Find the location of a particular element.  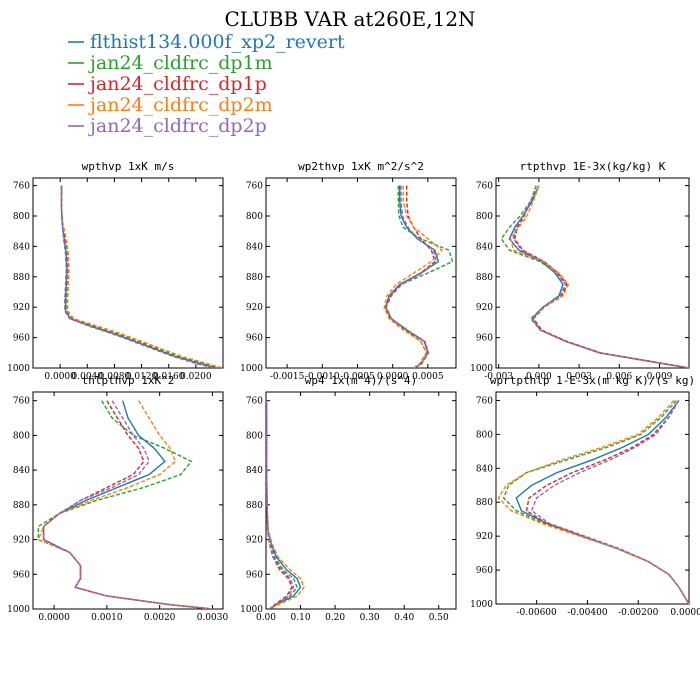

panel-title: wpthvp 1xK m/s is located at coordinates (128, 166).